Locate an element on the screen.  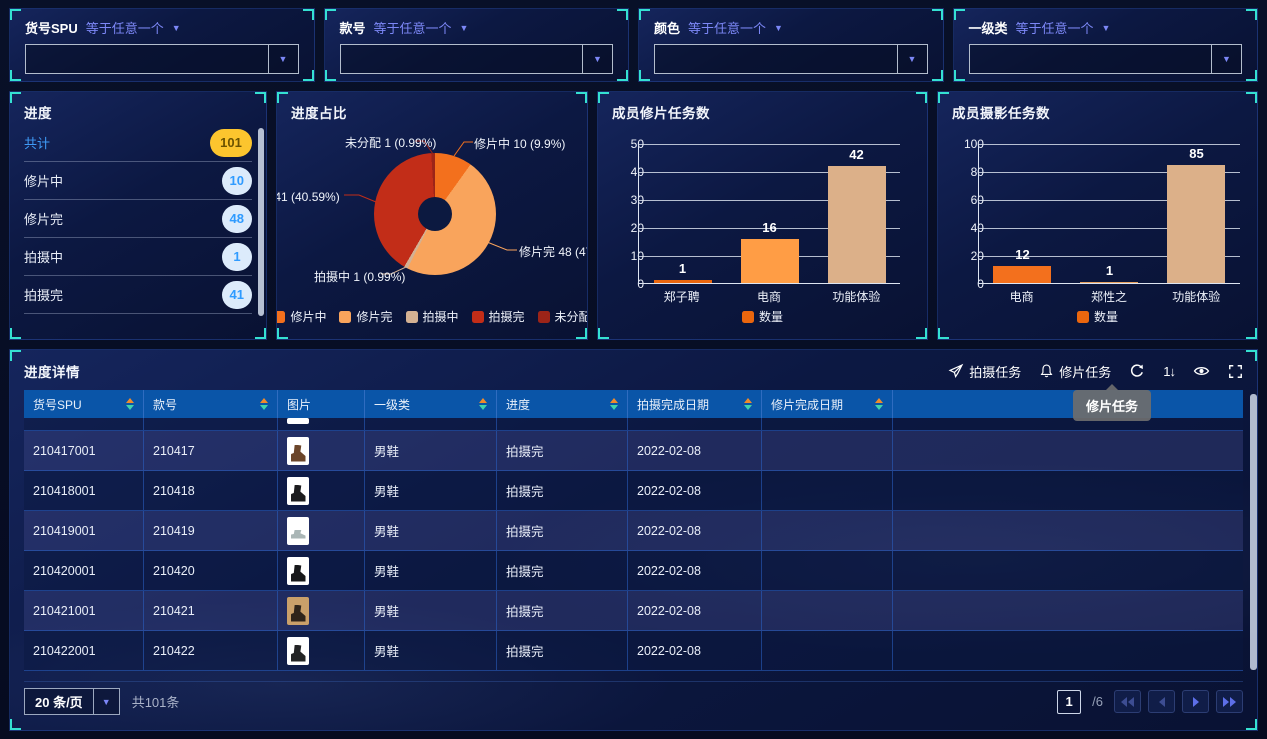
table-scrollbar-thumb is located at coordinates (1253, 532).